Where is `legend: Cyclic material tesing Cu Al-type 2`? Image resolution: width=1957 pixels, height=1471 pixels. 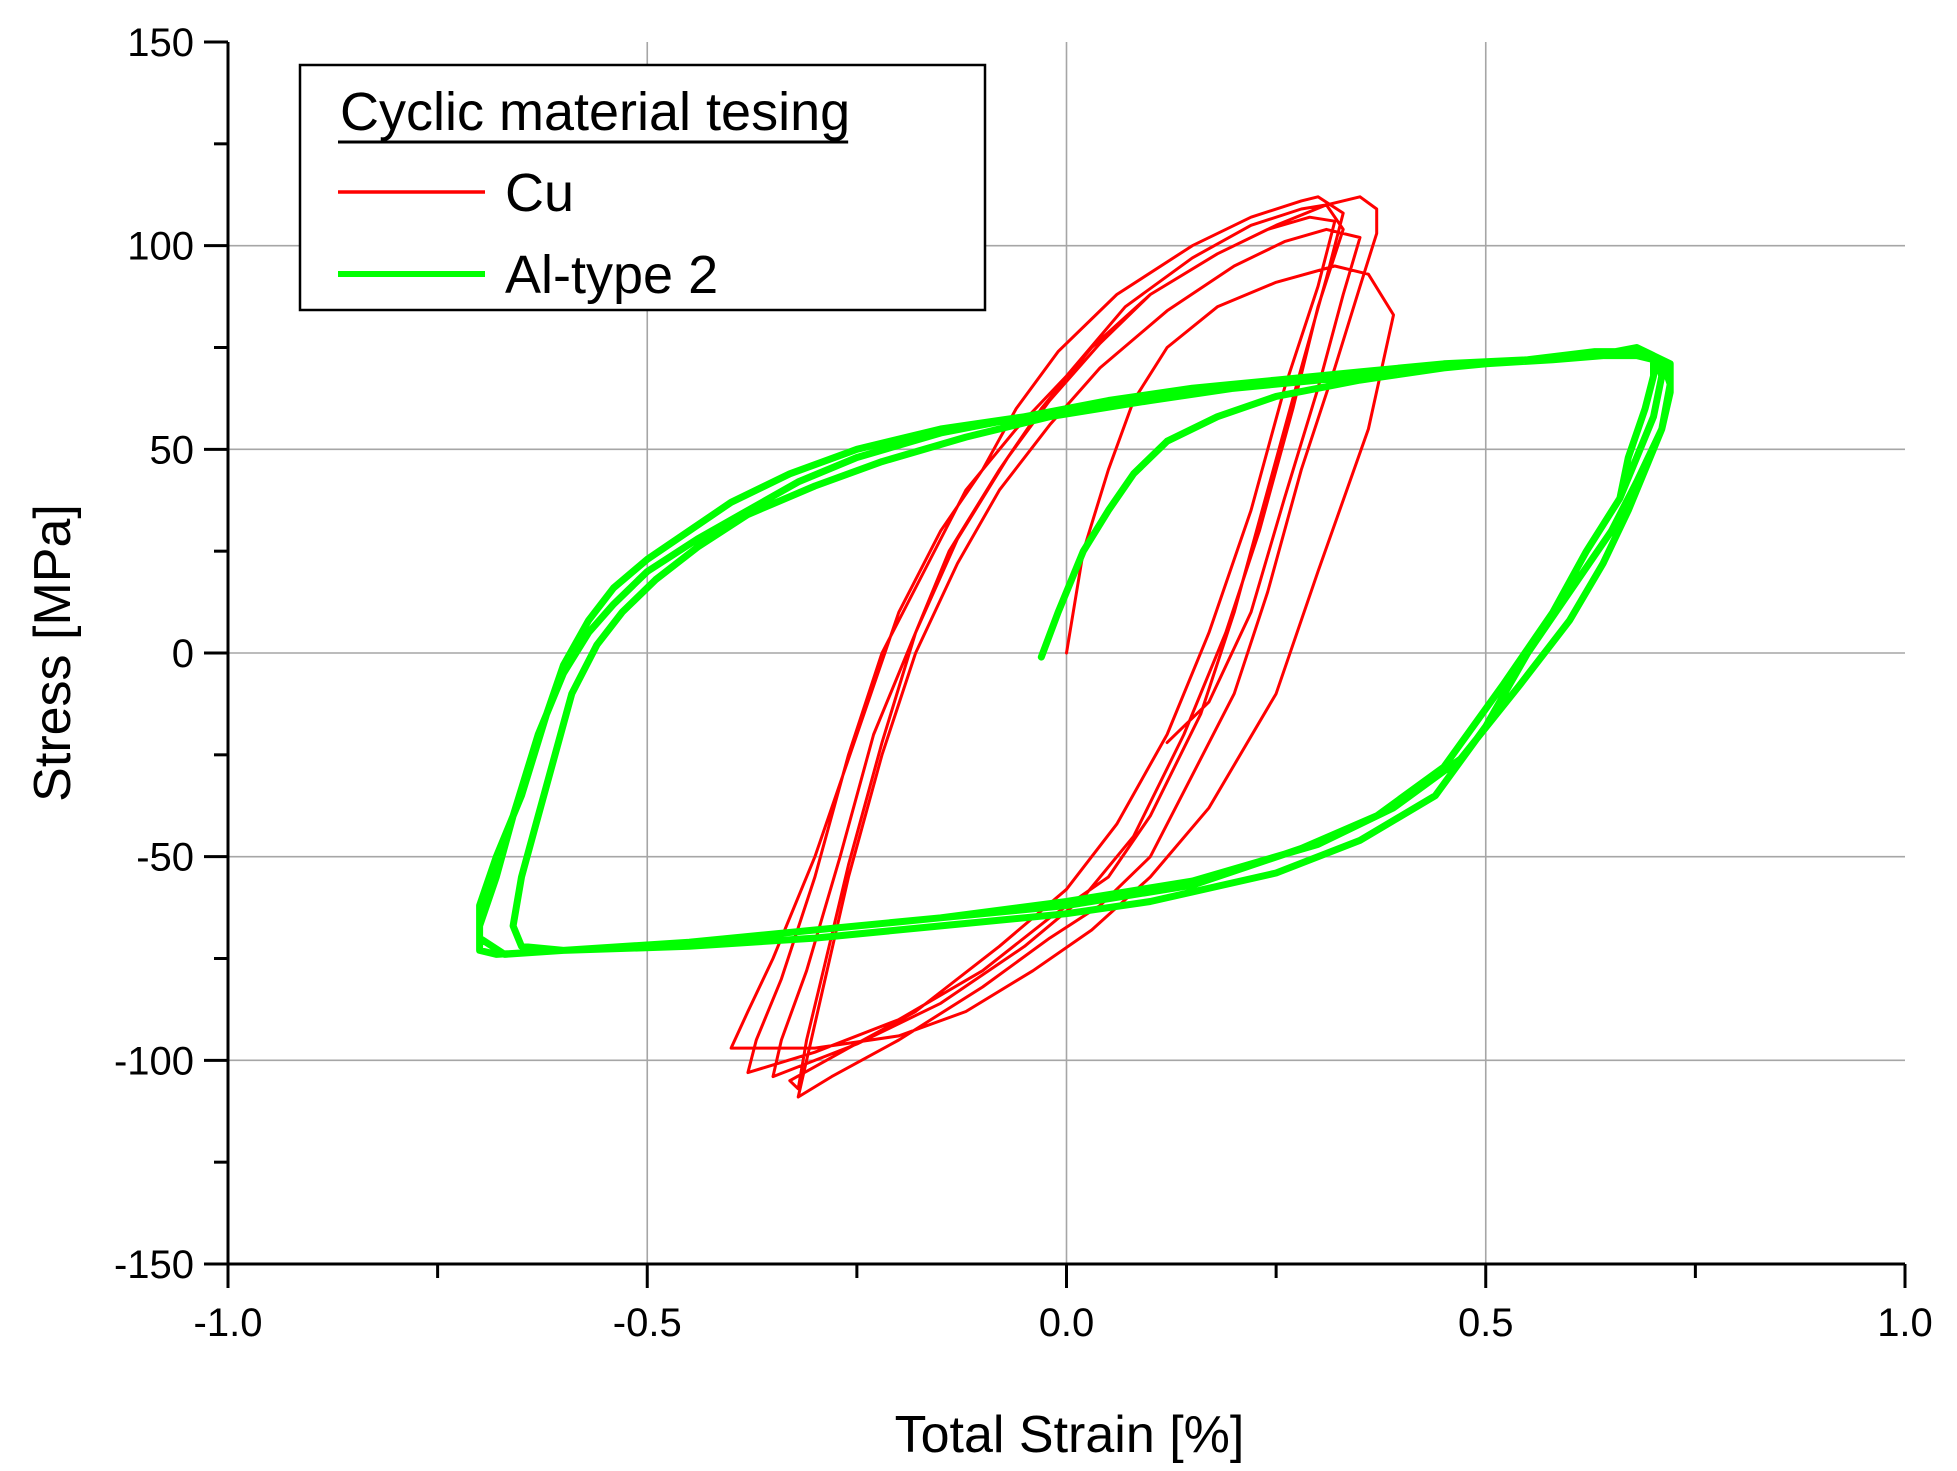
legend: Cyclic material tesing Cu Al-type 2 is located at coordinates (642, 187).